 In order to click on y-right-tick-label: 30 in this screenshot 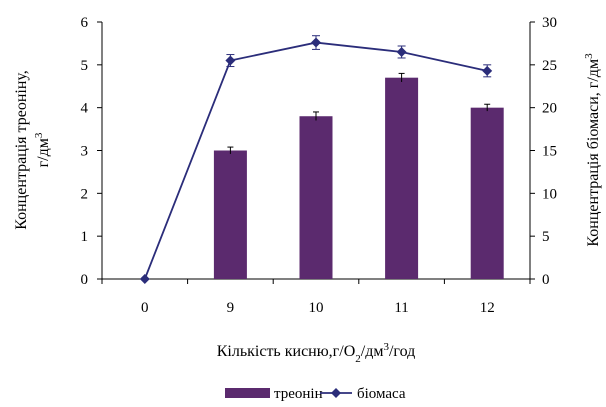, I will do `click(549, 23)`.